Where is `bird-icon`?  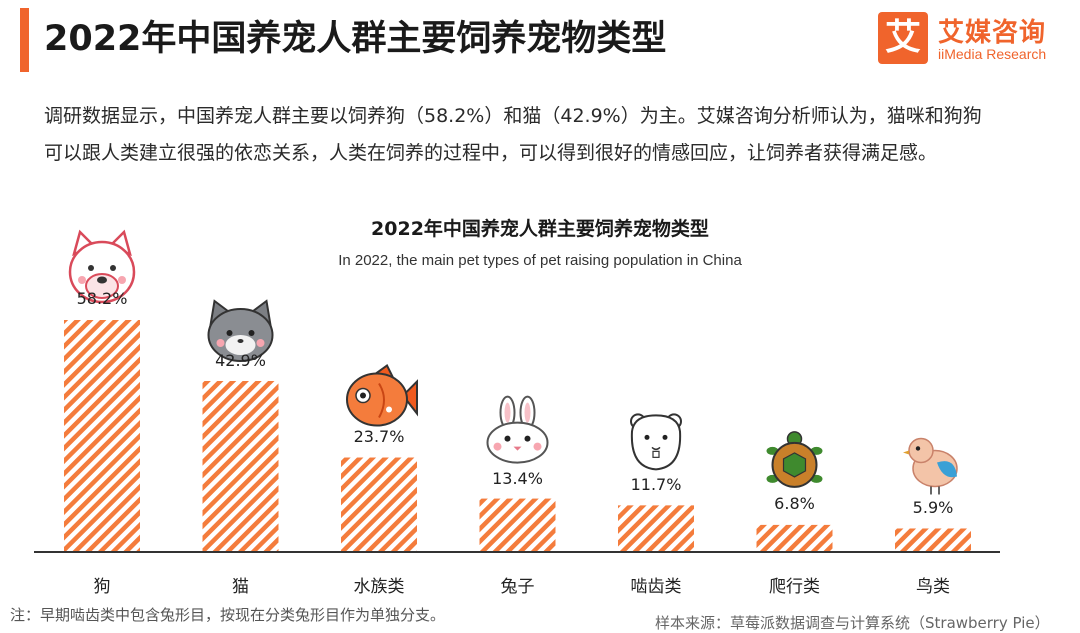
bird-icon is located at coordinates (930, 466).